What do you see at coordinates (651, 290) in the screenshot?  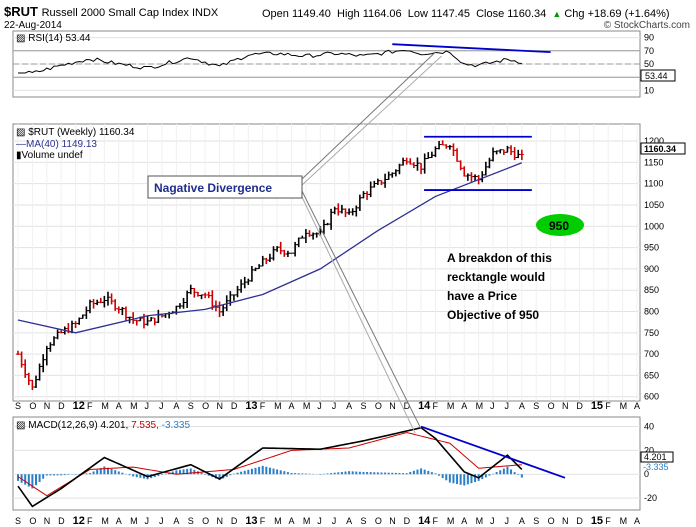 I see `price-tick-label: 850` at bounding box center [651, 290].